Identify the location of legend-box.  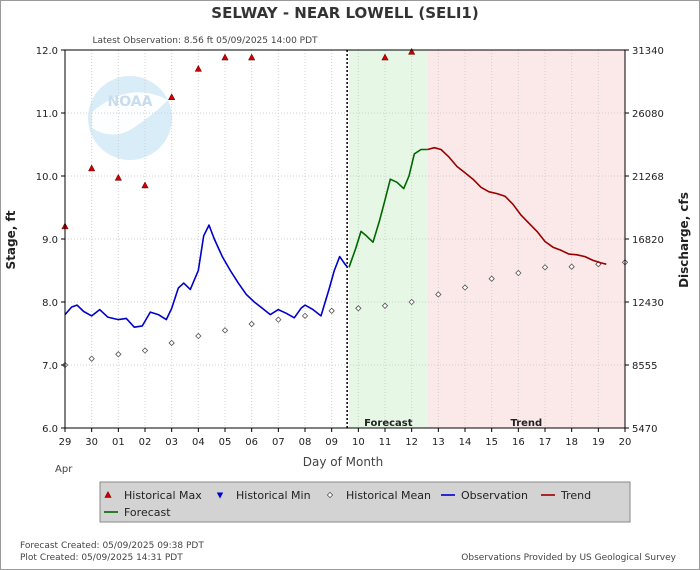
(365, 502).